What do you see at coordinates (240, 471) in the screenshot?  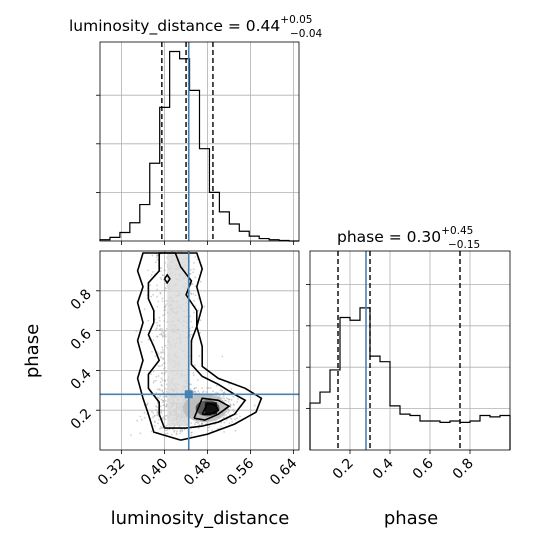 I see `joint-x-tick-label-3: 0.56` at bounding box center [240, 471].